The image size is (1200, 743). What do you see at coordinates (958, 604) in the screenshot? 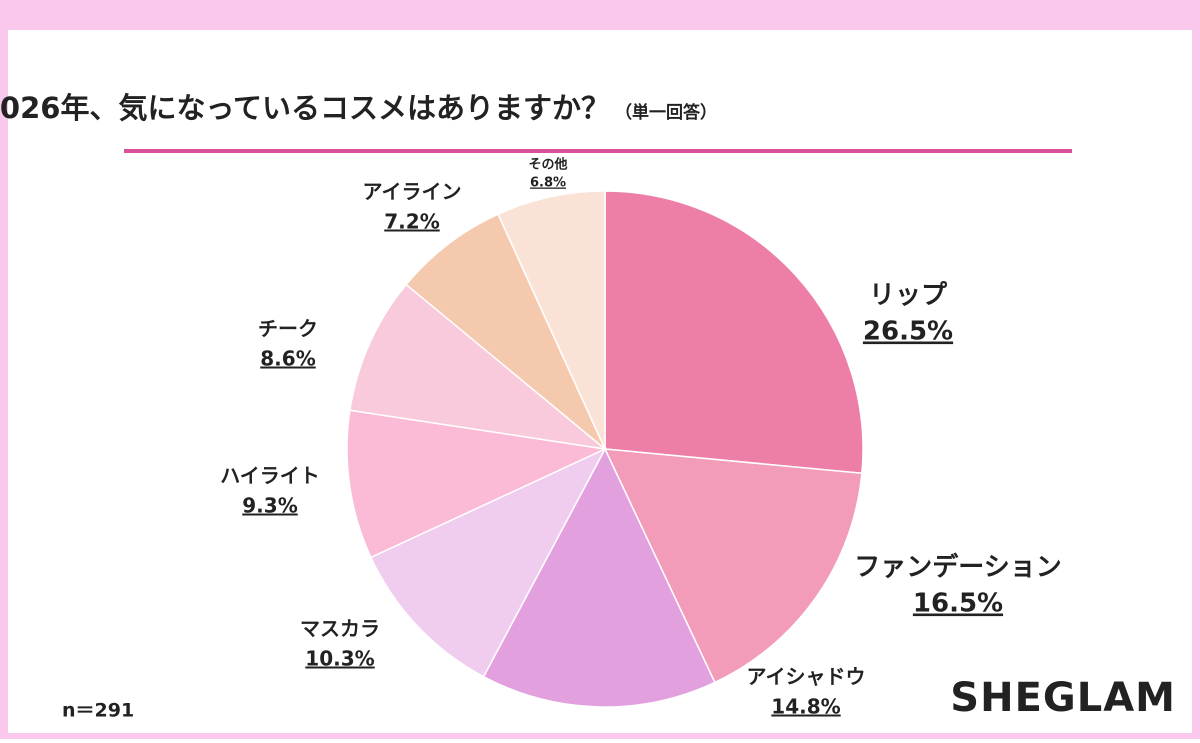
I see `value-label: 16.5%` at bounding box center [958, 604].